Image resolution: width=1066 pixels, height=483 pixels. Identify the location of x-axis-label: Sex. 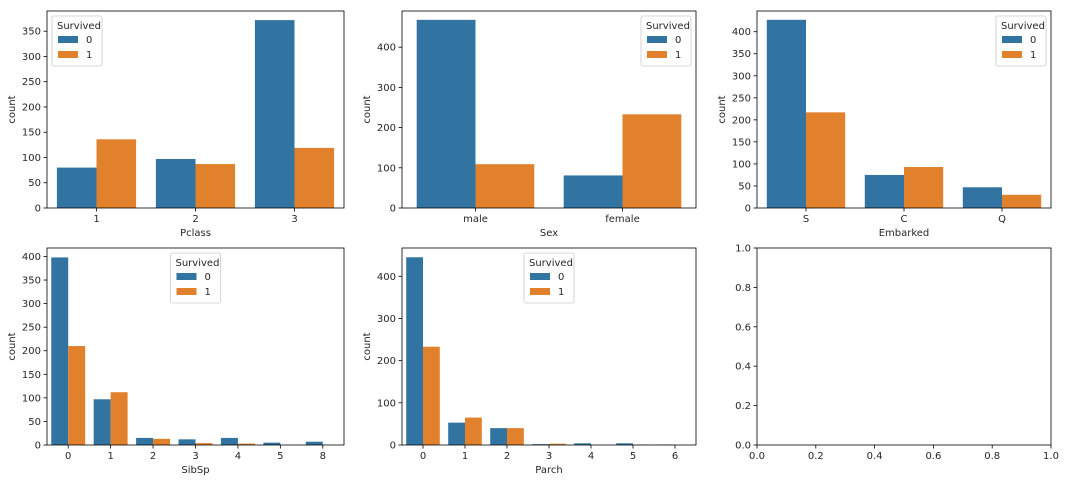
(549, 233).